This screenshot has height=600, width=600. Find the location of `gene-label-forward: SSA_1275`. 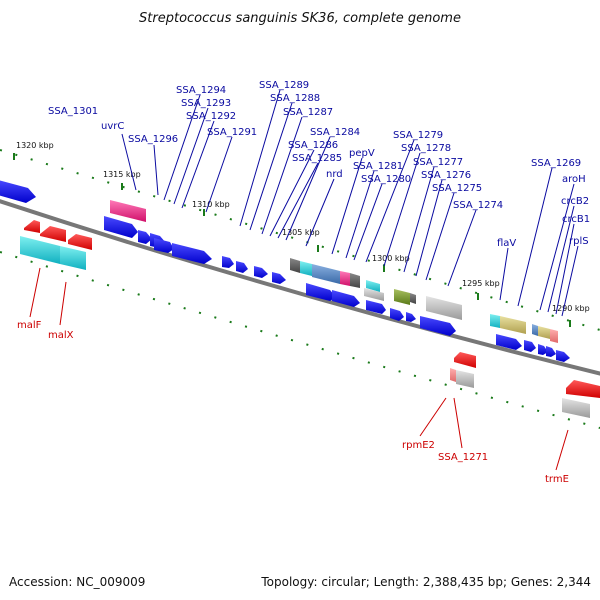

gene-label-forward: SSA_1275 is located at coordinates (457, 188).